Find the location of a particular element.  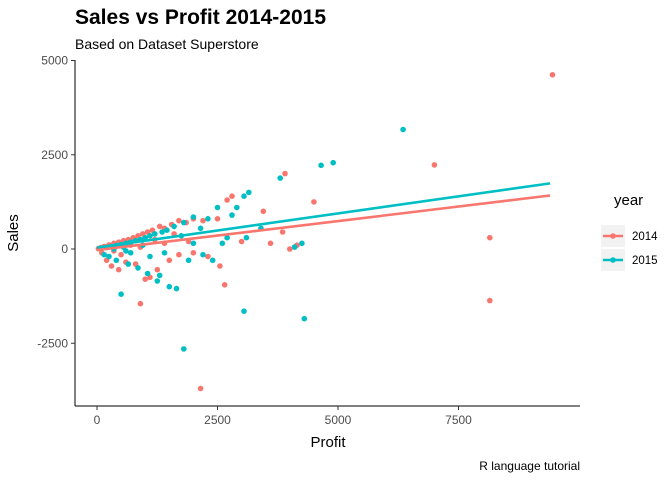

chart-caption: R language tutorial is located at coordinates (529, 466).